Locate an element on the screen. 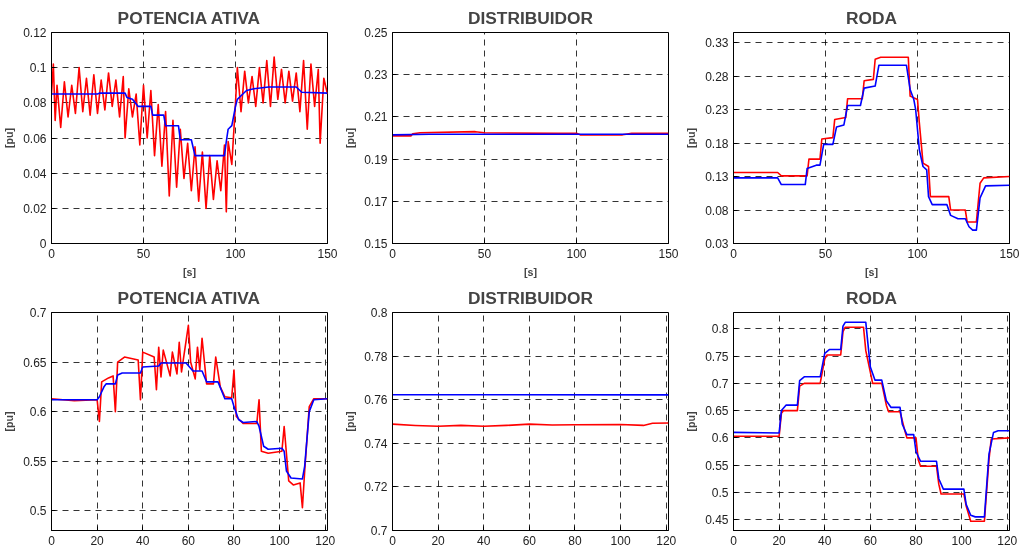 This screenshot has width=1023, height=547. y-tick-label: 0.21 is located at coordinates (376, 117).